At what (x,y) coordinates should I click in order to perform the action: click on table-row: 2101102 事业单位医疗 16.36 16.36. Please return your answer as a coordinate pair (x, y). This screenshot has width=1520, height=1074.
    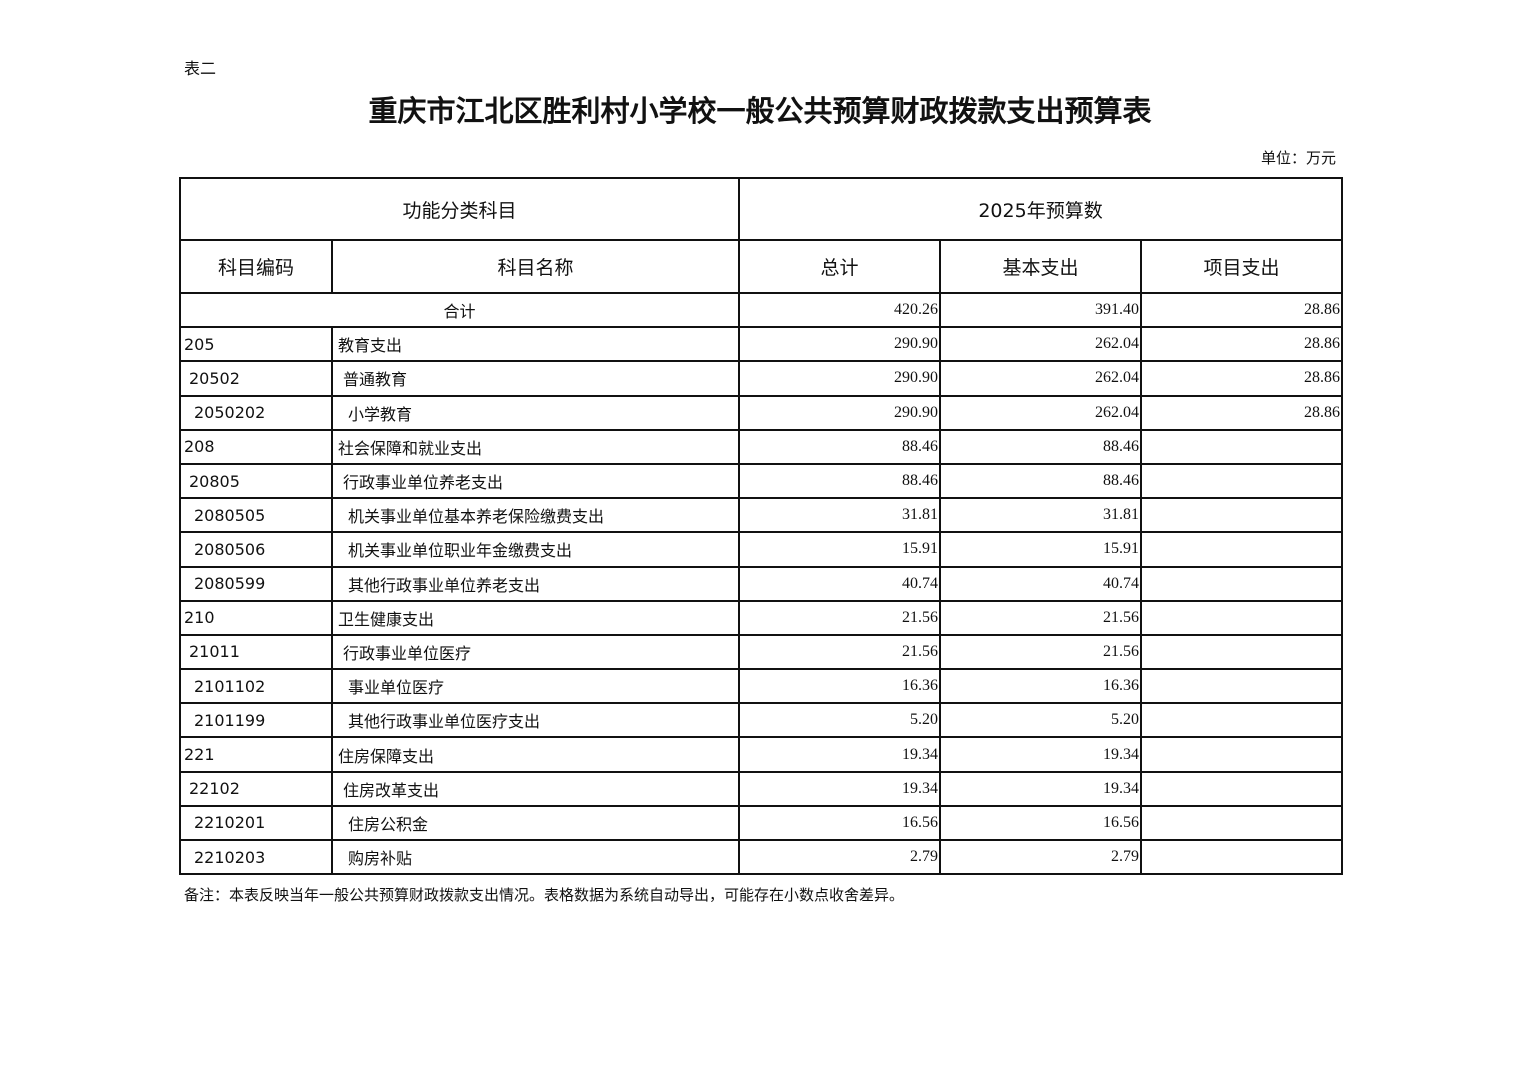
    Looking at the image, I should click on (761, 686).